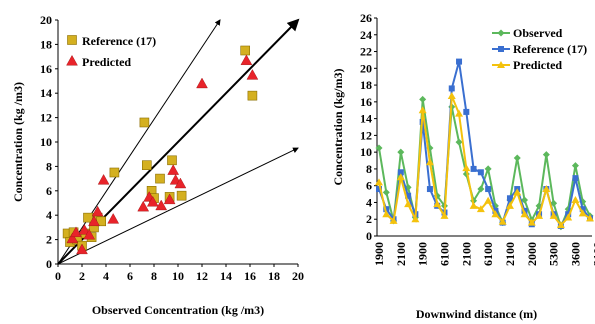 The height and width of the screenshot is (324, 595). Describe the element at coordinates (338, 127) in the screenshot. I see `y-axis-label: Concentration (kg/m3)` at that location.